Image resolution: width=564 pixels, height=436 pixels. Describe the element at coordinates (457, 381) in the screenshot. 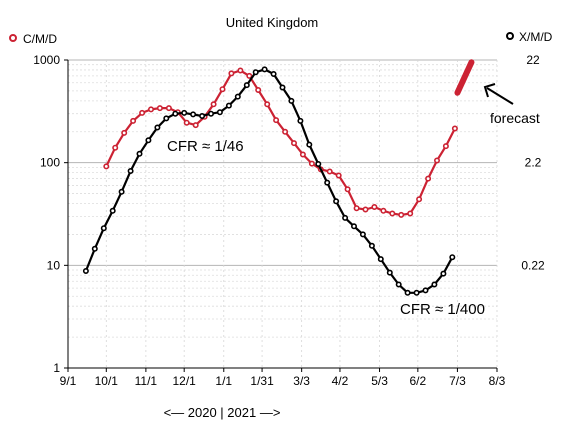

I see `x-tick-label: 7/3` at that location.